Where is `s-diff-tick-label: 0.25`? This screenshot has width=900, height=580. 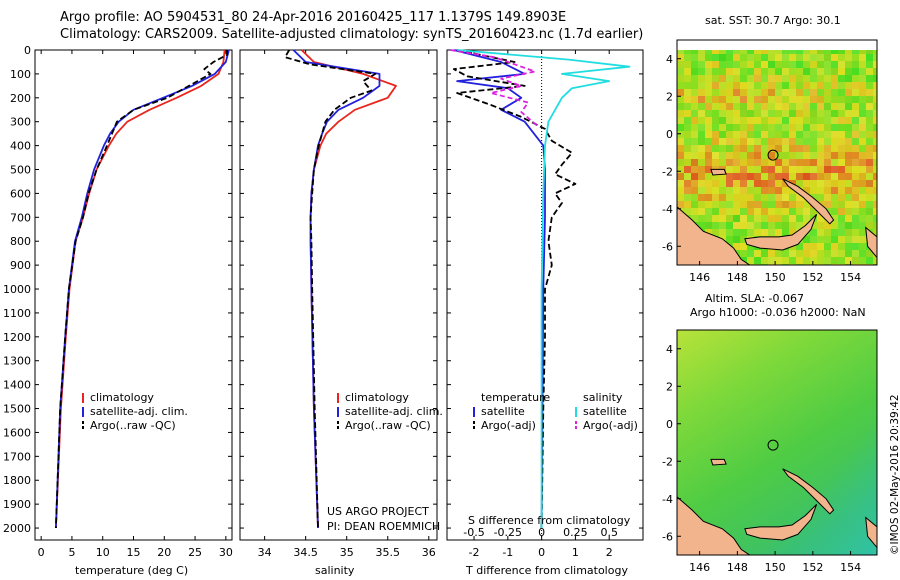
s-diff-tick-label: 0.25 is located at coordinates (575, 532).